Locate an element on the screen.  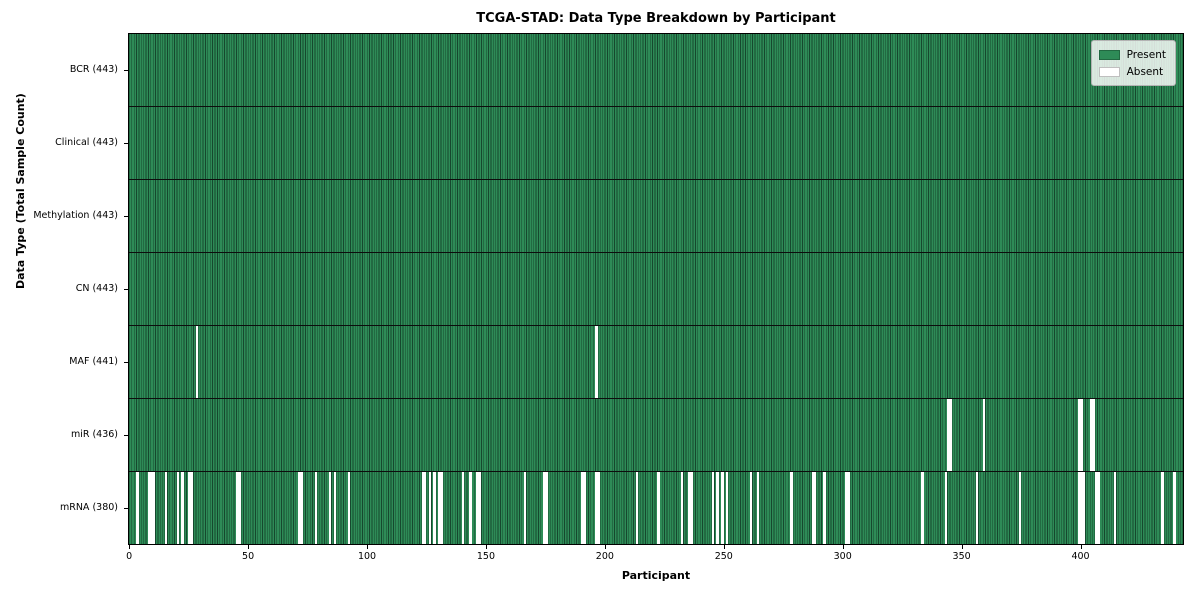
x-tick-label: 300 is located at coordinates (842, 556).